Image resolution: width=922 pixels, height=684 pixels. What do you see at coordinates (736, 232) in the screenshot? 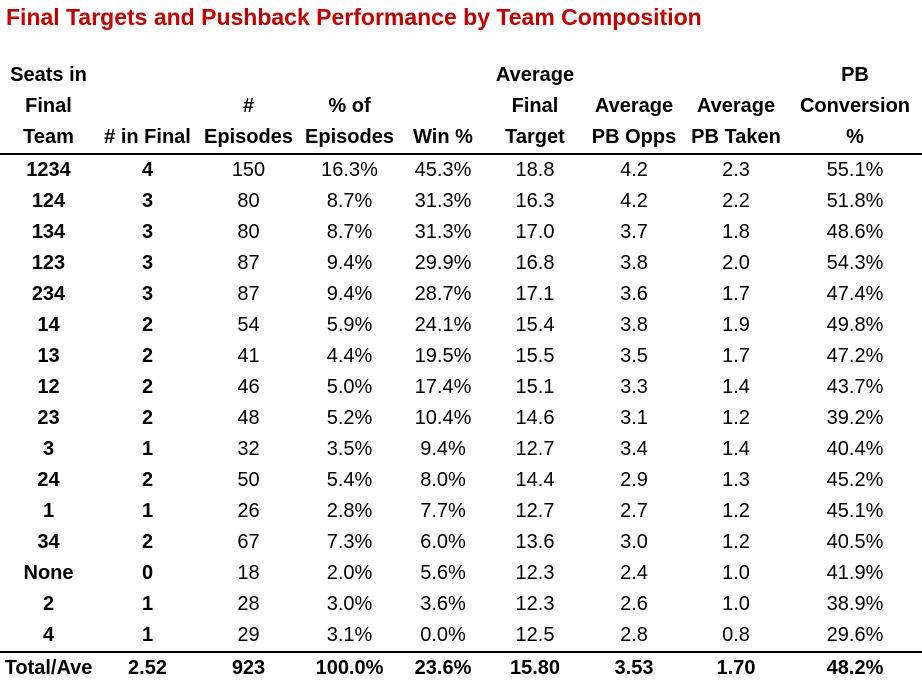
I see `cell-pb-taken: 1.8` at bounding box center [736, 232].